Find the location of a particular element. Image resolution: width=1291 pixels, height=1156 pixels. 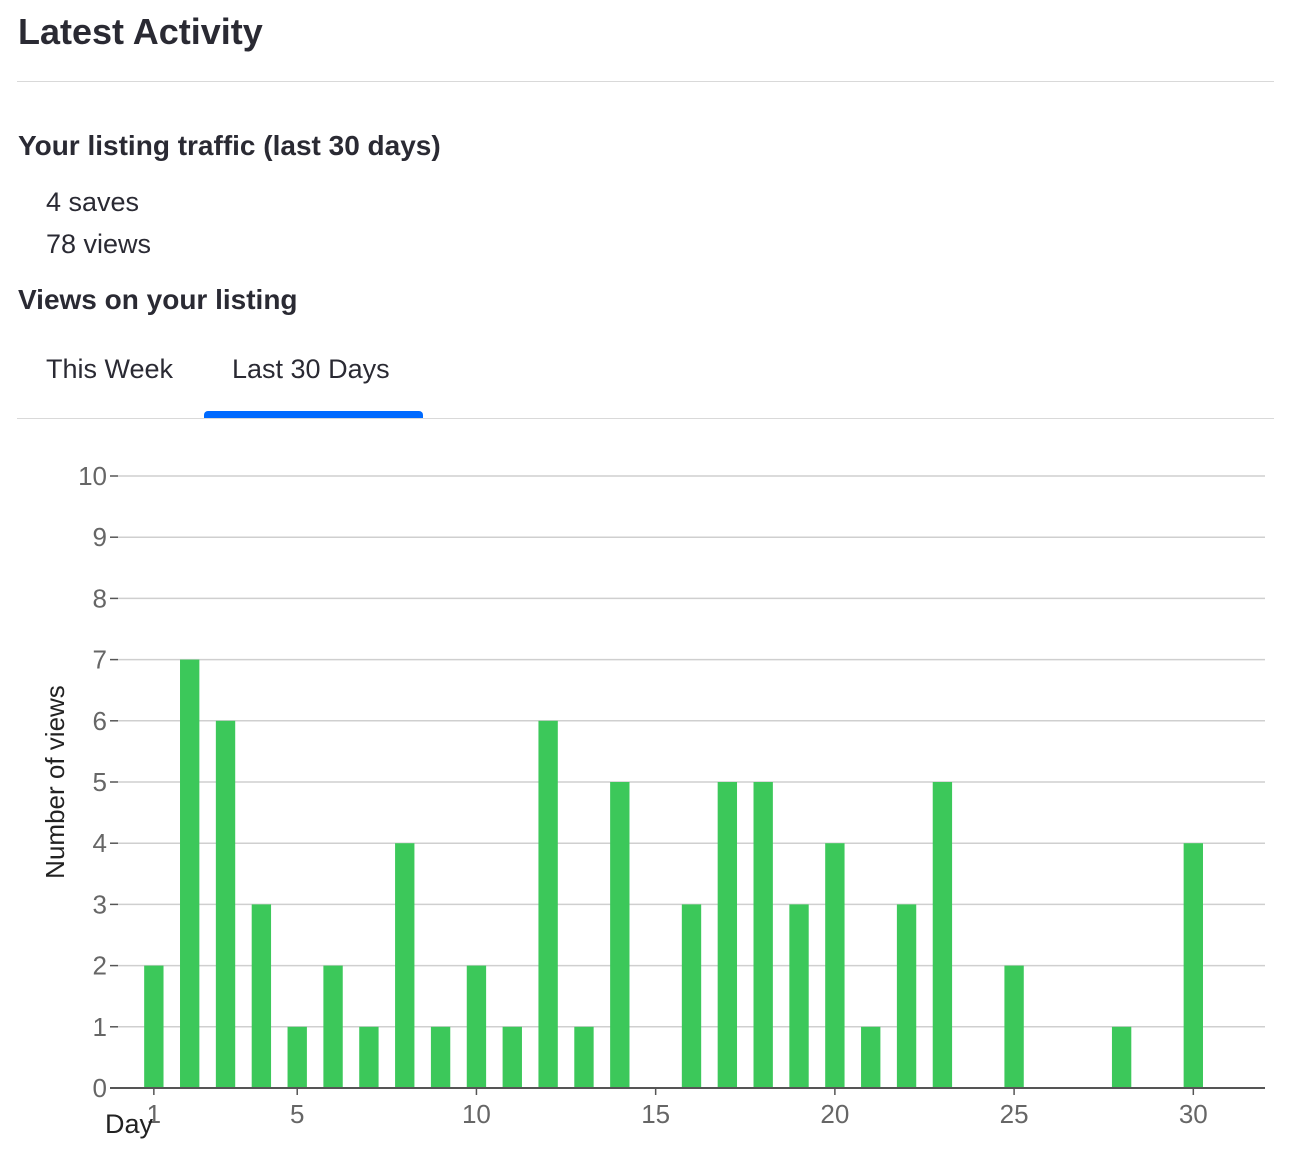

x-tick-label: 5 is located at coordinates (297, 1114).